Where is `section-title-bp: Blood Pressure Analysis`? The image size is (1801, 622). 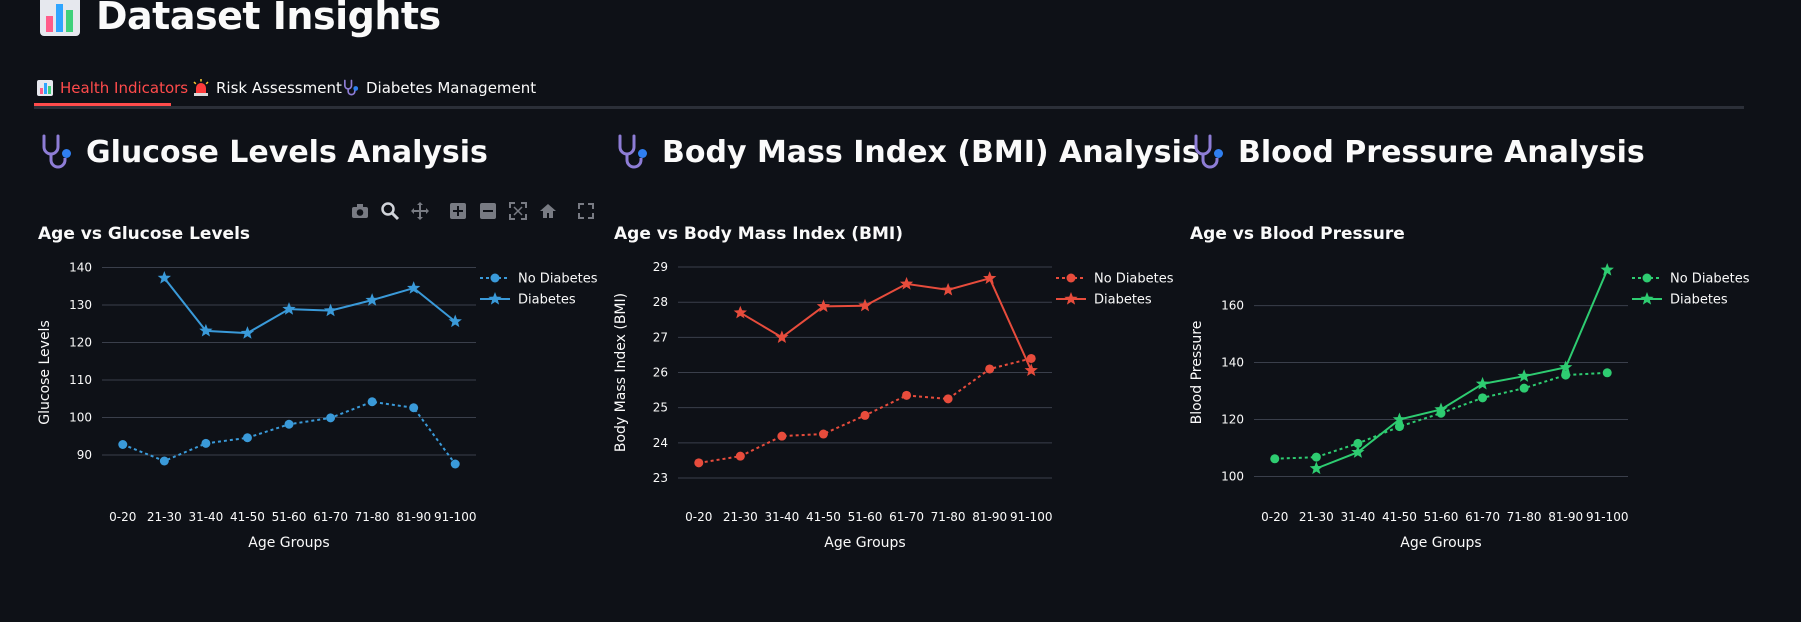
section-title-bp: Blood Pressure Analysis is located at coordinates (1417, 152).